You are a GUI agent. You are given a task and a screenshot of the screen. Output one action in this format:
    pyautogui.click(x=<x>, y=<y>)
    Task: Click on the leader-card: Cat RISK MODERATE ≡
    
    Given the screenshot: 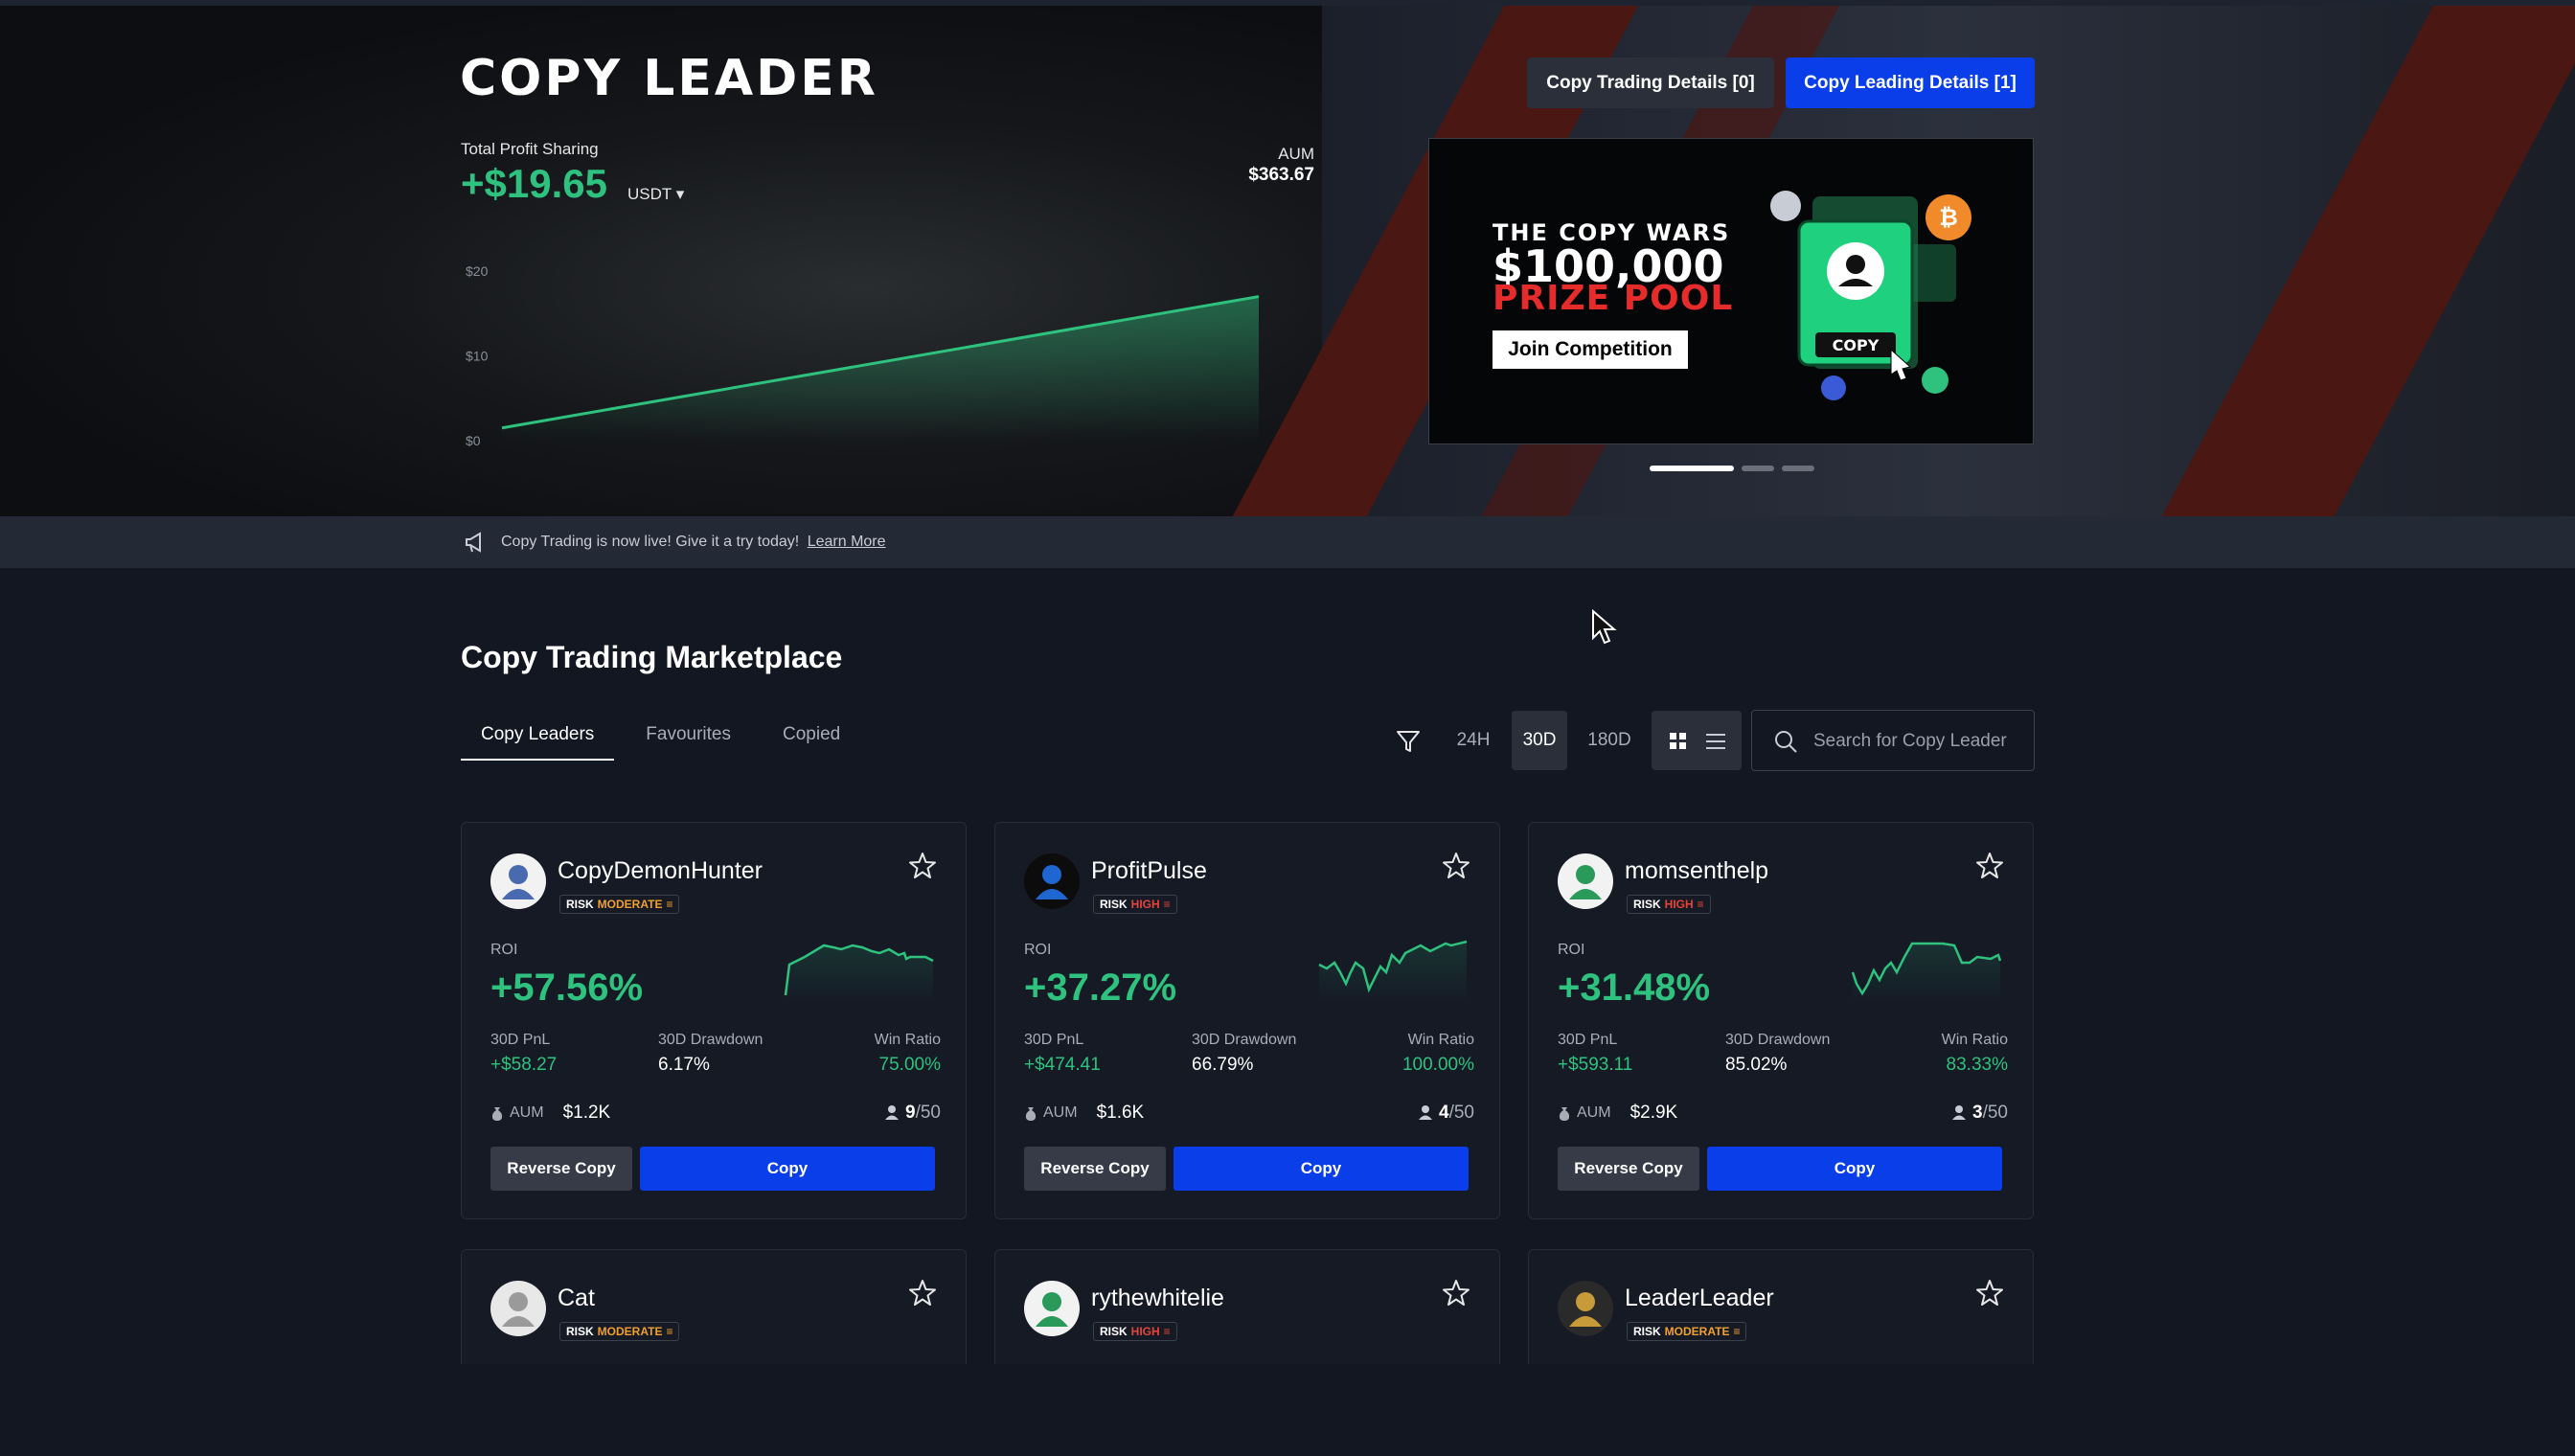 What is the action you would take?
    pyautogui.click(x=714, y=1306)
    